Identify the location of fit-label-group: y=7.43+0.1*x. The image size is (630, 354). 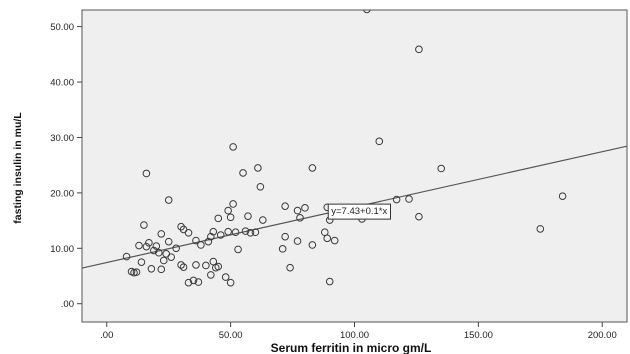
(359, 211).